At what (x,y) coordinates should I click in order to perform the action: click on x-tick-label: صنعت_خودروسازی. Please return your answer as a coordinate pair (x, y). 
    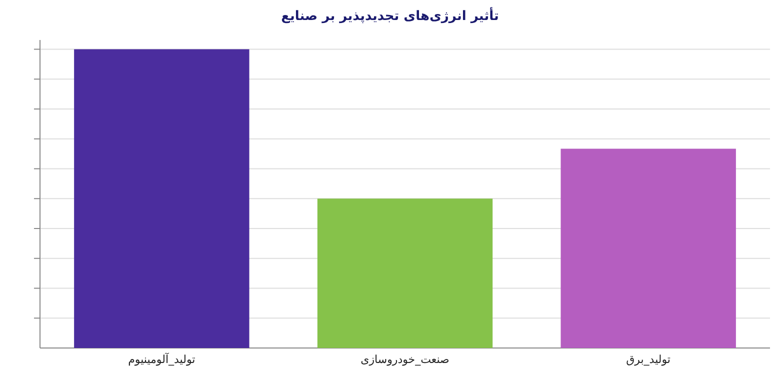
    Looking at the image, I should click on (405, 359).